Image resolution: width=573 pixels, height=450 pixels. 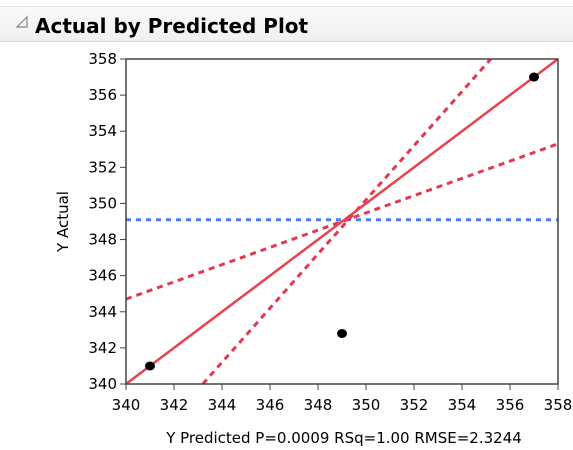 I want to click on y-axis-label: Y Actual, so click(x=63, y=222).